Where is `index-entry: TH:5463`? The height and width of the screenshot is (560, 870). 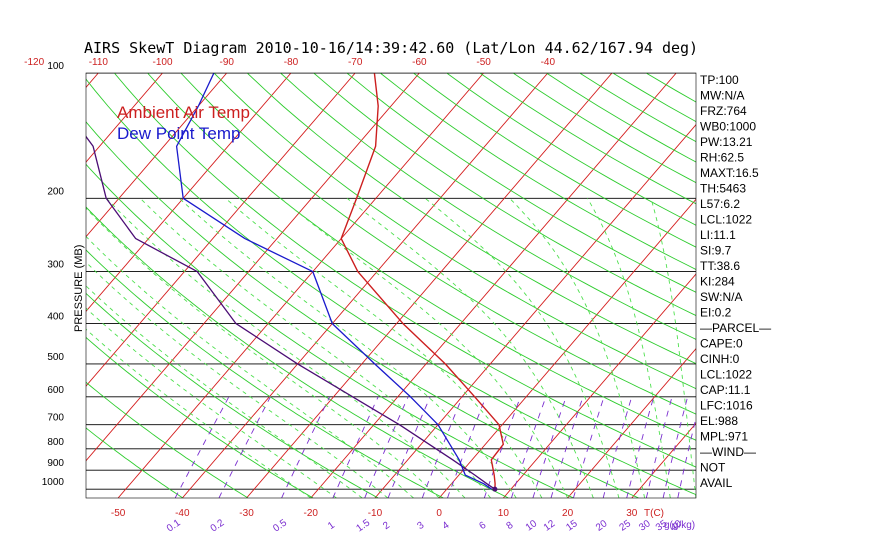
index-entry: TH:5463 is located at coordinates (723, 189).